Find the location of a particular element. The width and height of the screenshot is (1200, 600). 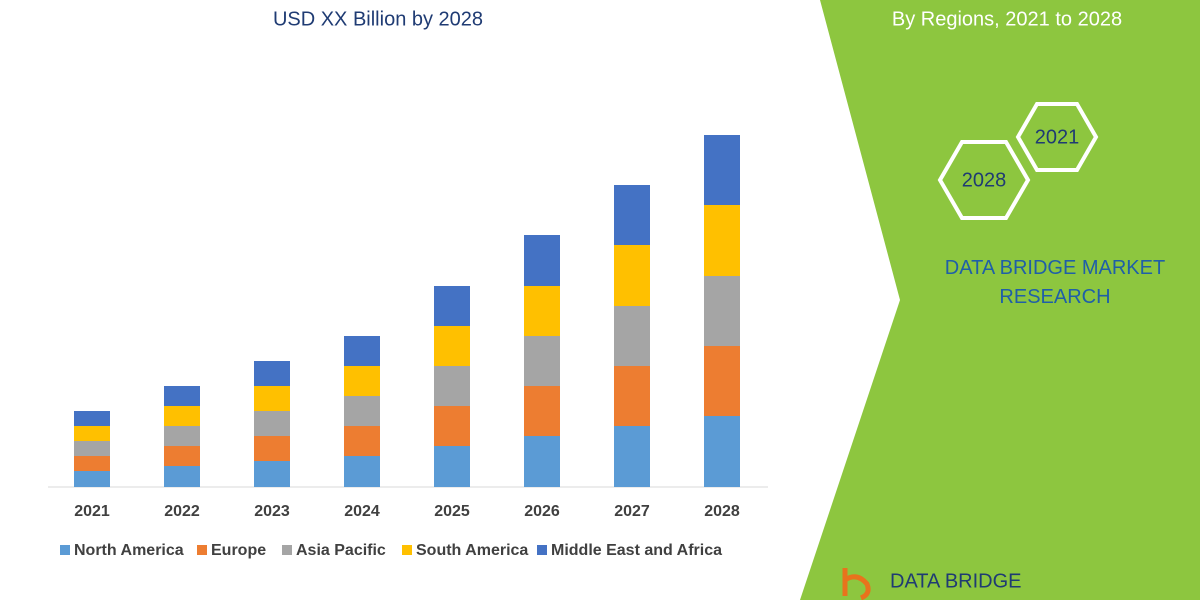

legend-label: Middle East and Africa is located at coordinates (636, 550).